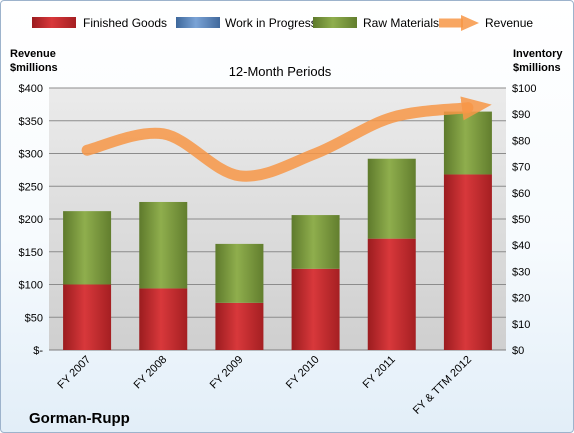 The height and width of the screenshot is (433, 574). Describe the element at coordinates (31, 155) in the screenshot. I see `left-axis-tick-label: $300` at that location.